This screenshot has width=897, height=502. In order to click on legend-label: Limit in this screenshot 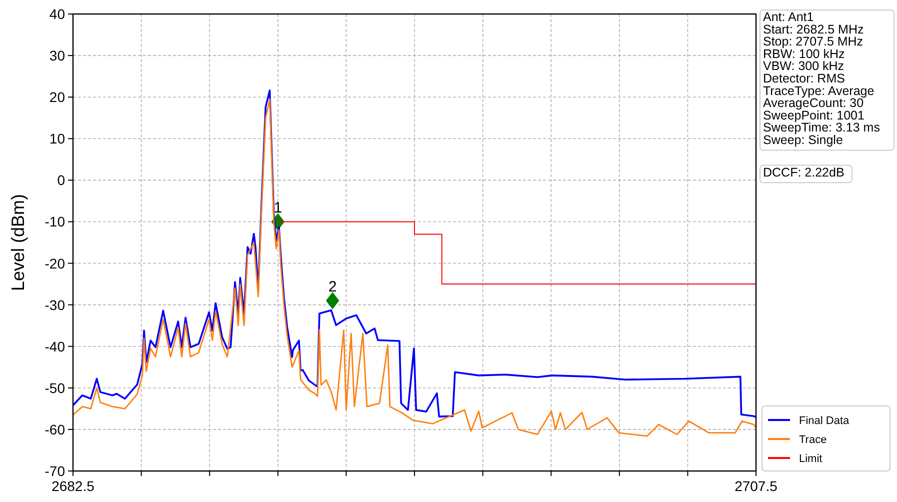, I will do `click(810, 459)`.